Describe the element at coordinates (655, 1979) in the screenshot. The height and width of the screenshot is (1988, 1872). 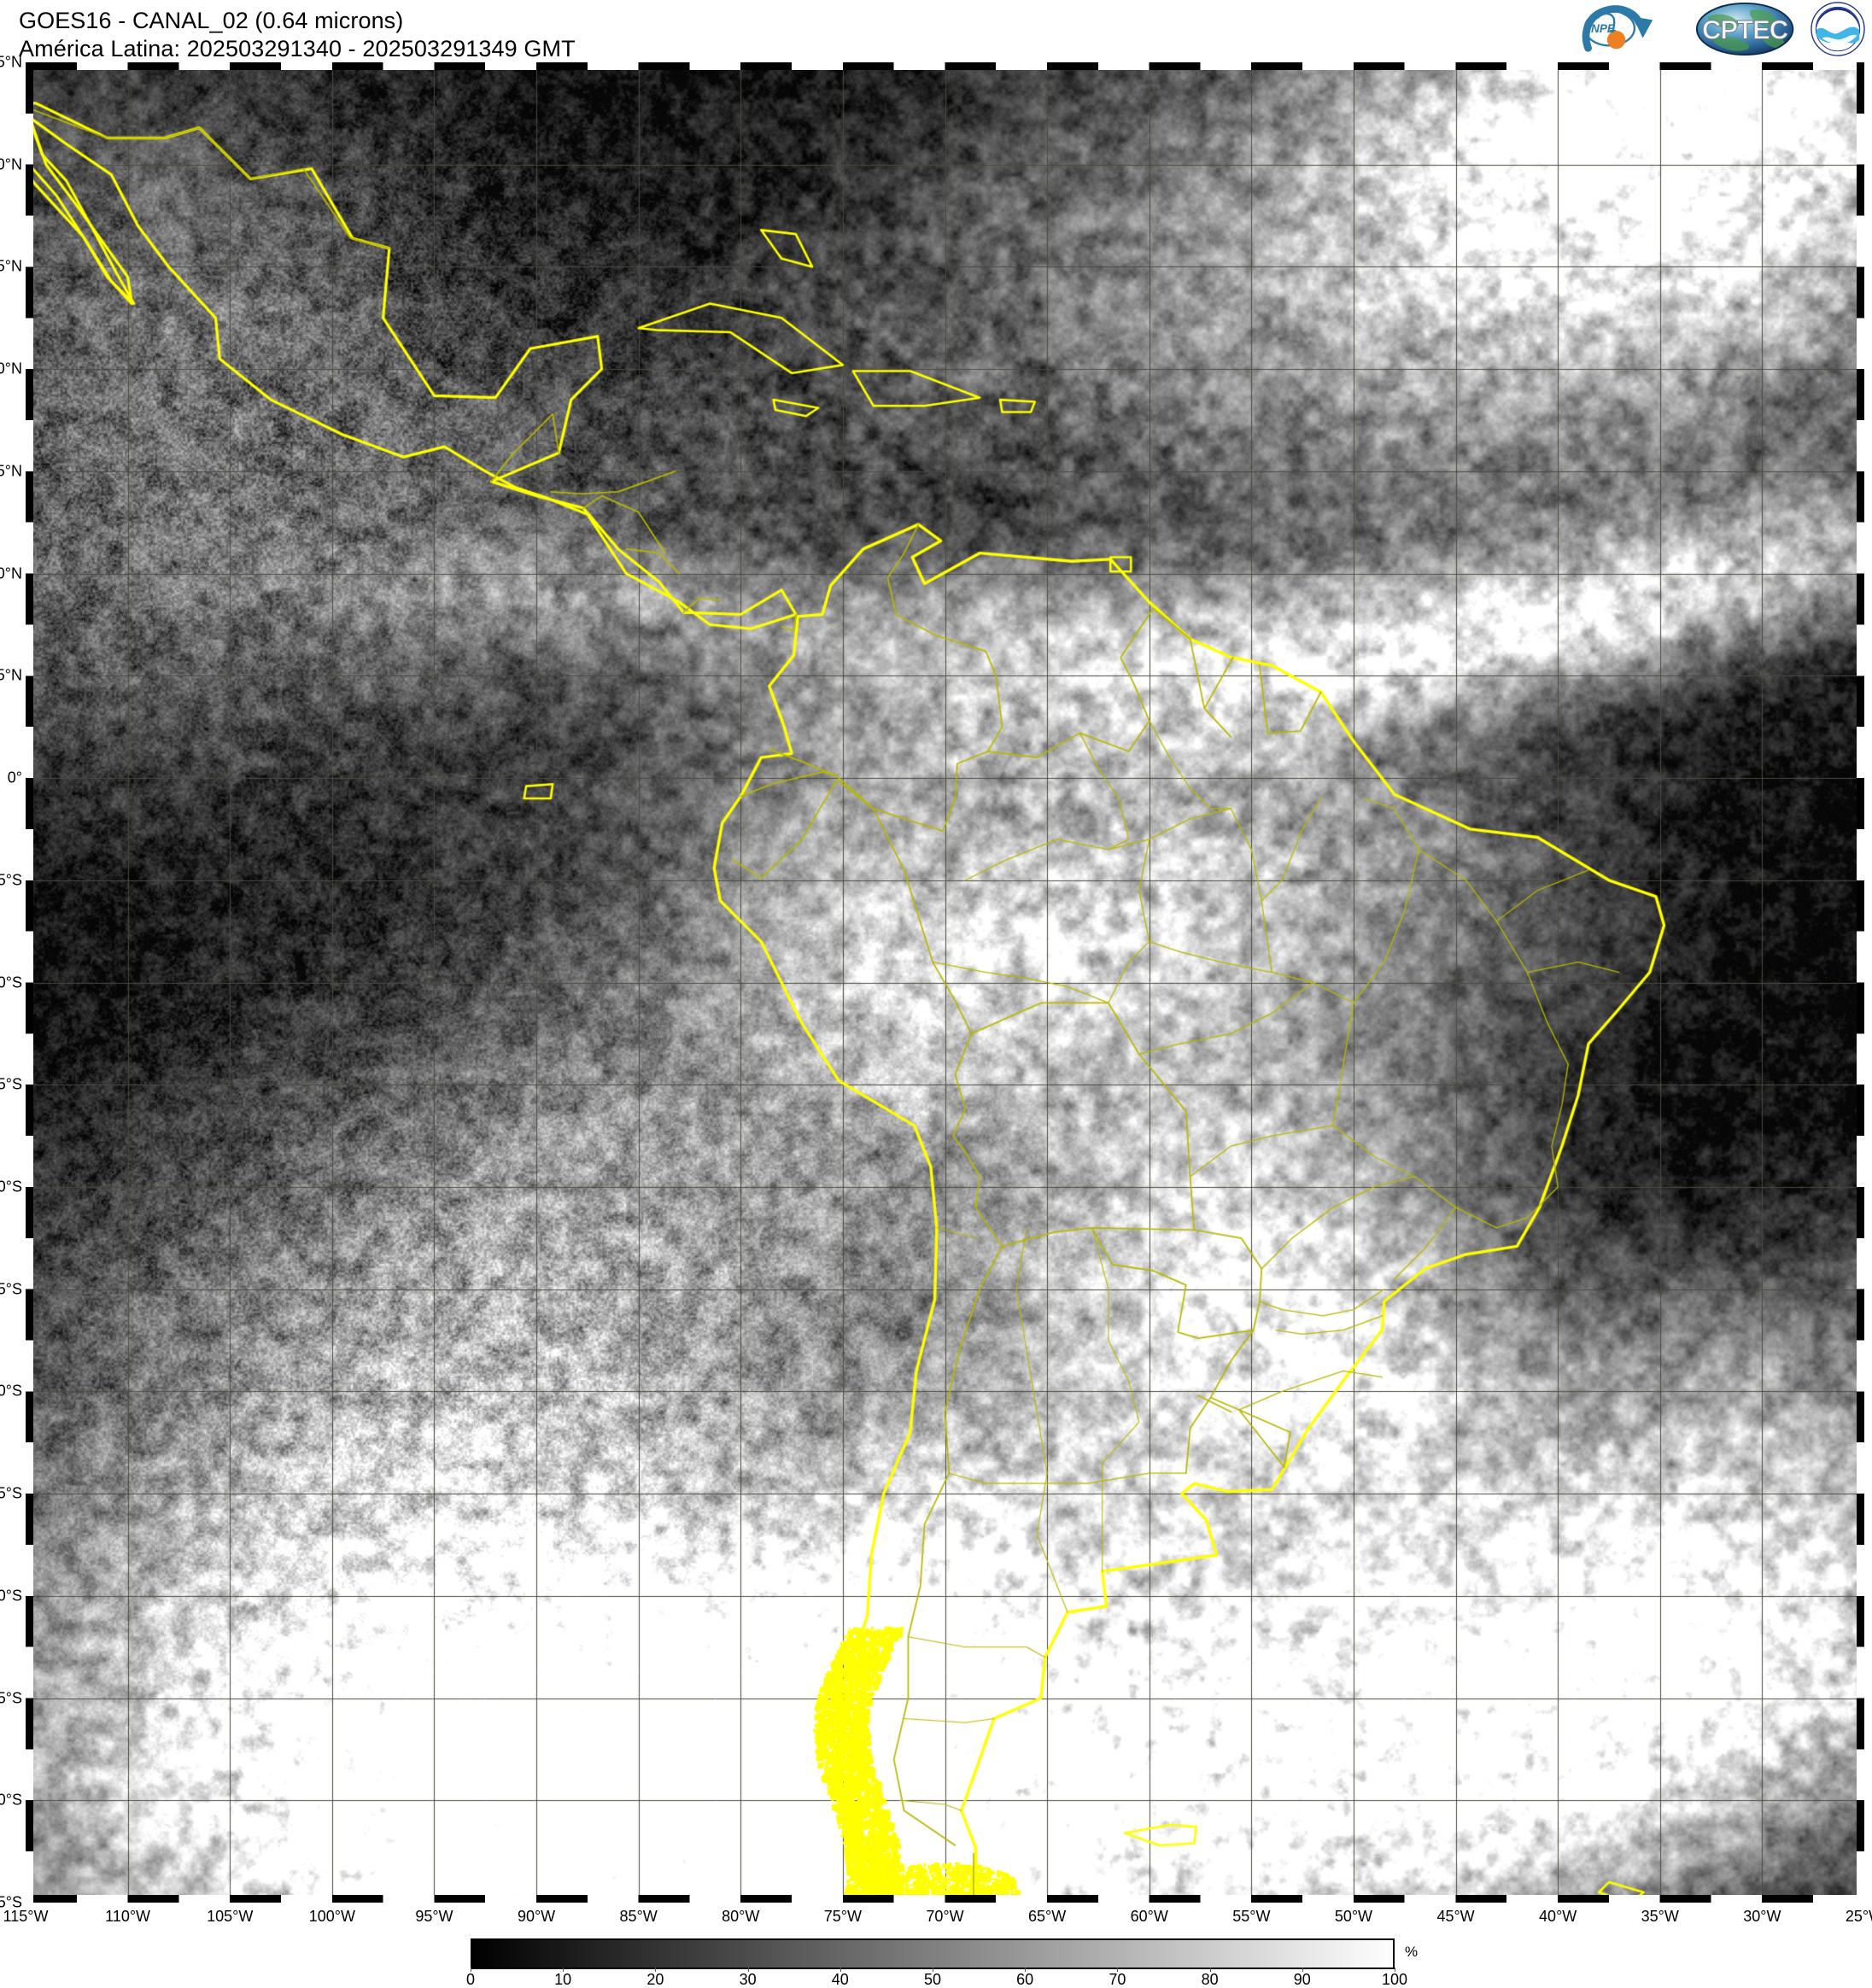
I see `colorbar-tick-label: 20` at that location.